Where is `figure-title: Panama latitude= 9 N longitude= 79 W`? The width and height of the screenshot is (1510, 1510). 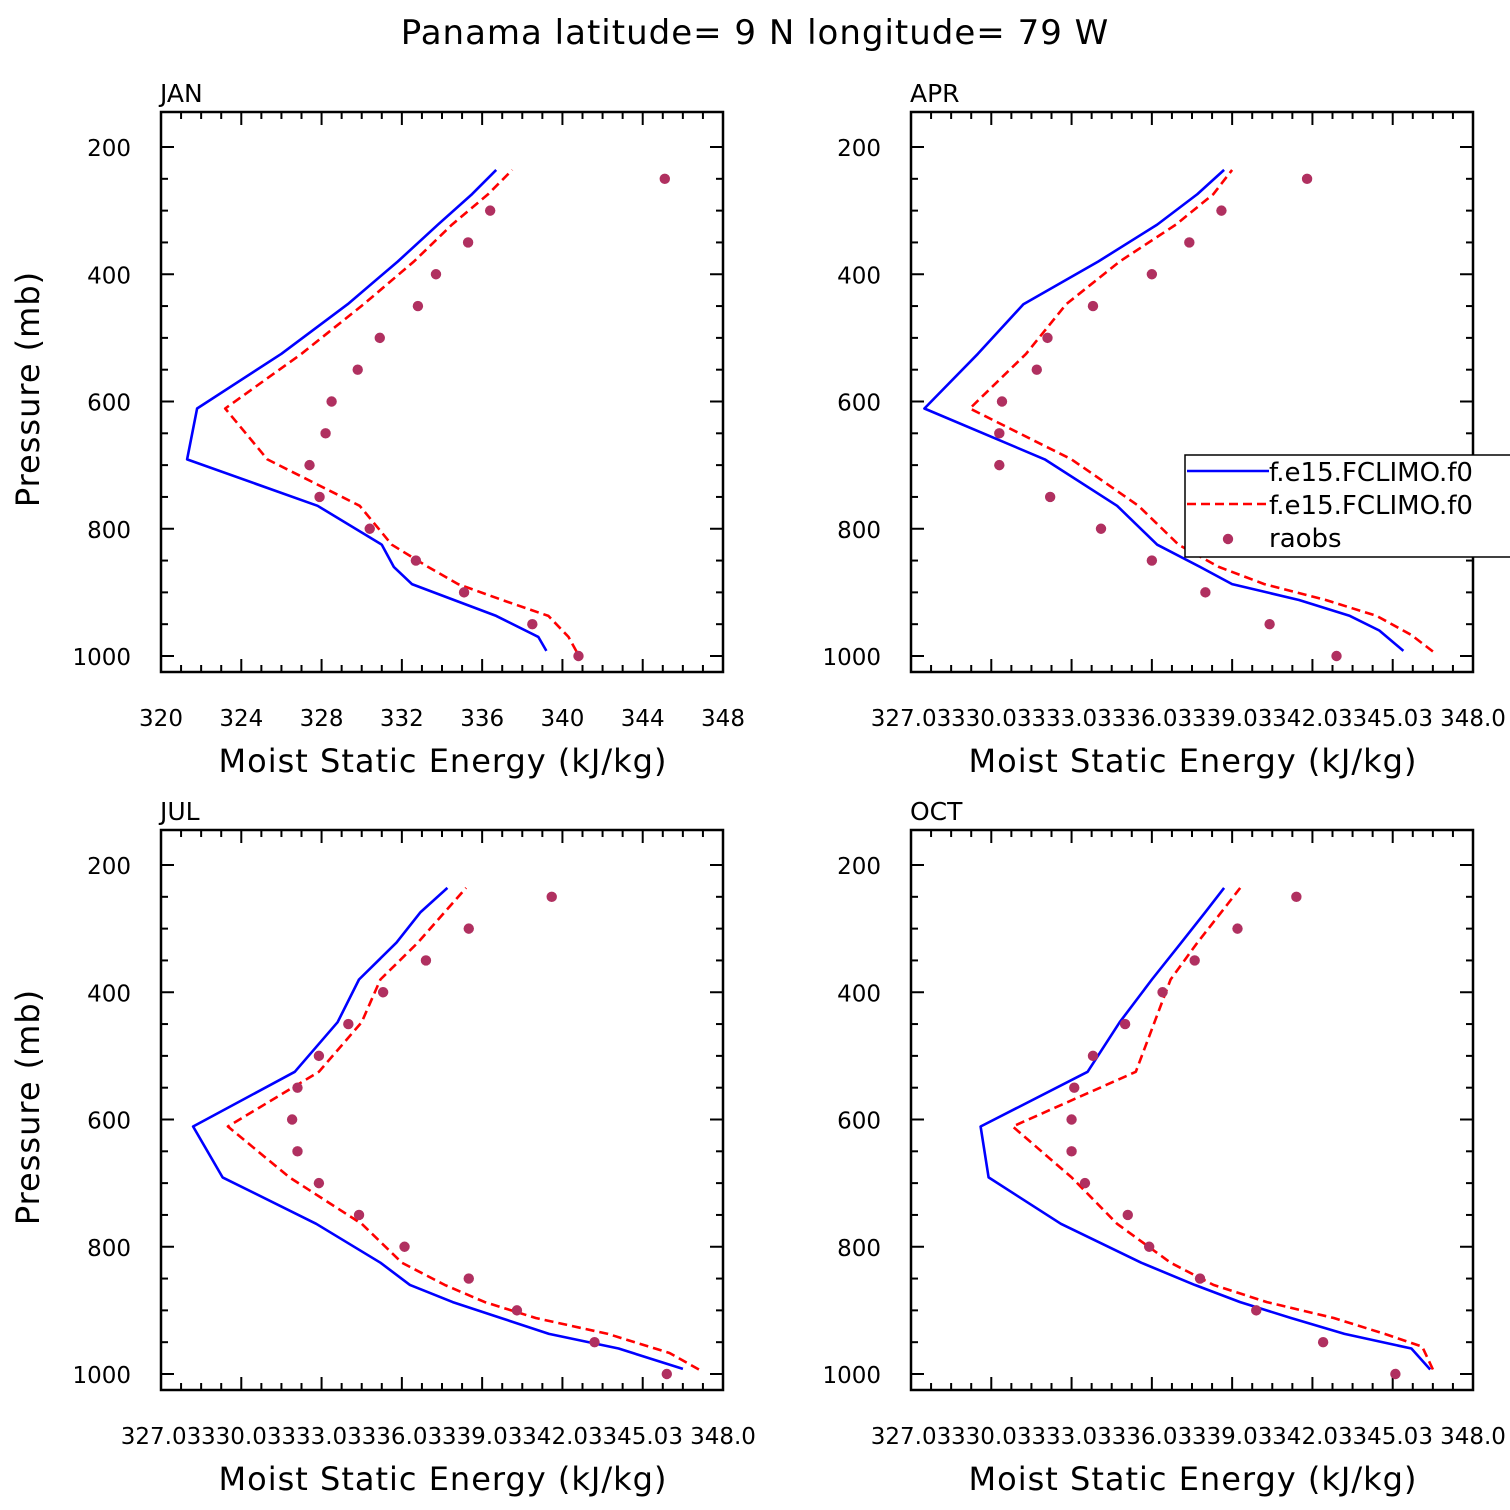 figure-title: Panama latitude= 9 N longitude= 79 W is located at coordinates (755, 33).